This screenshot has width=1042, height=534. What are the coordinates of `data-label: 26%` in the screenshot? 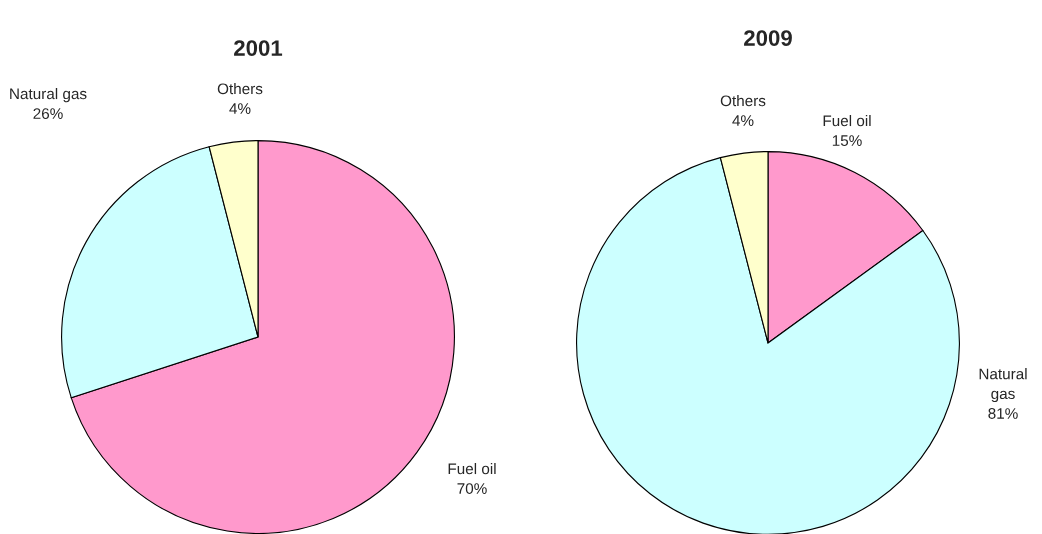 It's located at (48, 113).